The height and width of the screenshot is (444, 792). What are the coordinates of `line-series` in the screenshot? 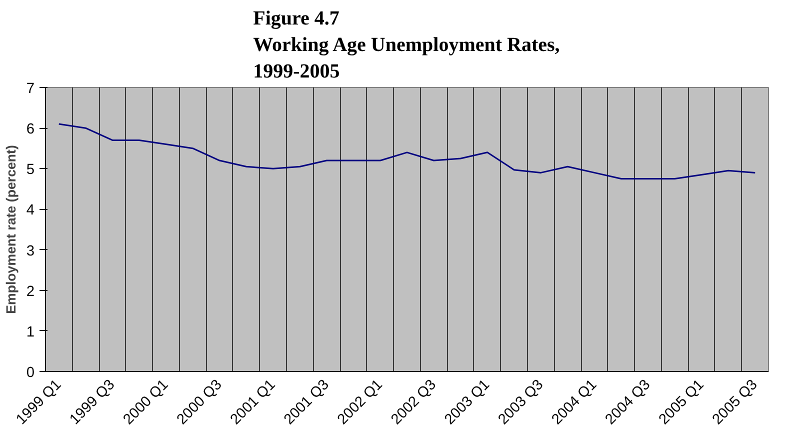 It's located at (407, 151).